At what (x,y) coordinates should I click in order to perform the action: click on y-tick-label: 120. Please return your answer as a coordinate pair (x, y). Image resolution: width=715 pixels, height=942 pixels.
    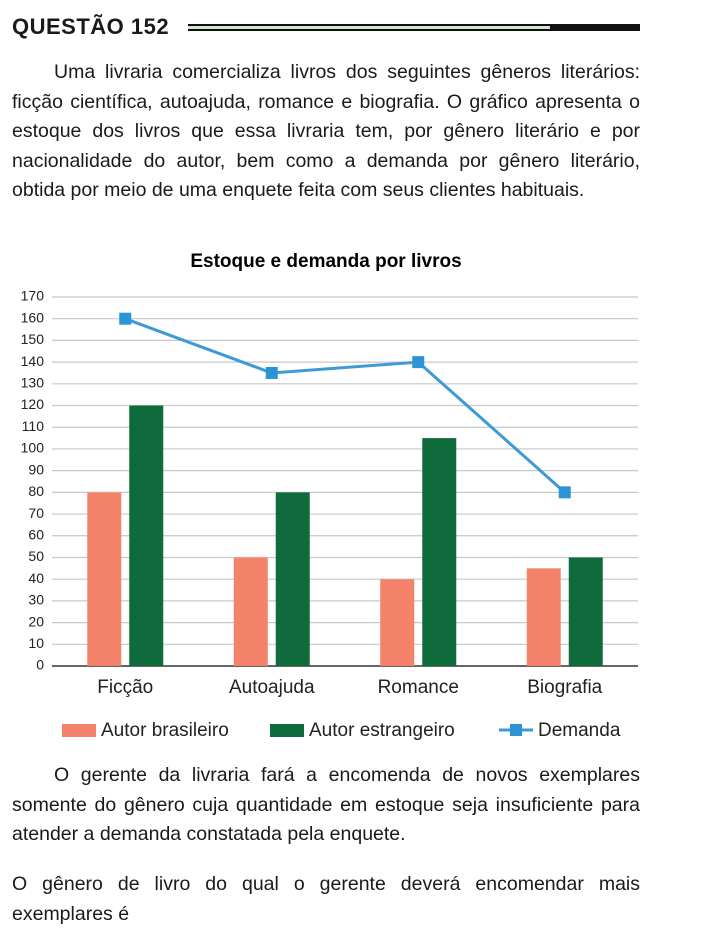
    Looking at the image, I should click on (33, 404).